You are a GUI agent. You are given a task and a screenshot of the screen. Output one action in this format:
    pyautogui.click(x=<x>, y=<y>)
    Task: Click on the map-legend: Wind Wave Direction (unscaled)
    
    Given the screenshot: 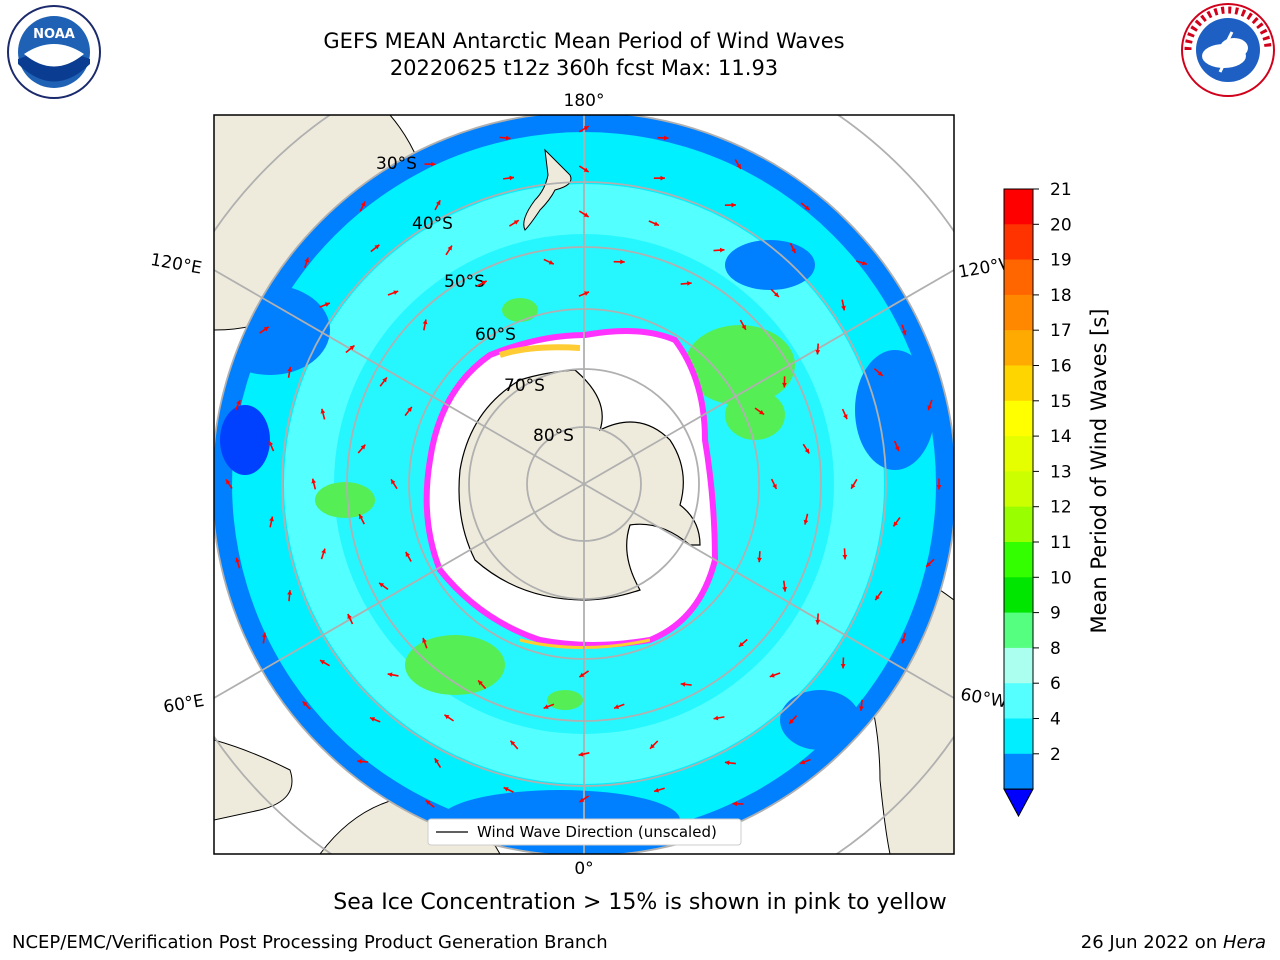 What is the action you would take?
    pyautogui.click(x=584, y=832)
    